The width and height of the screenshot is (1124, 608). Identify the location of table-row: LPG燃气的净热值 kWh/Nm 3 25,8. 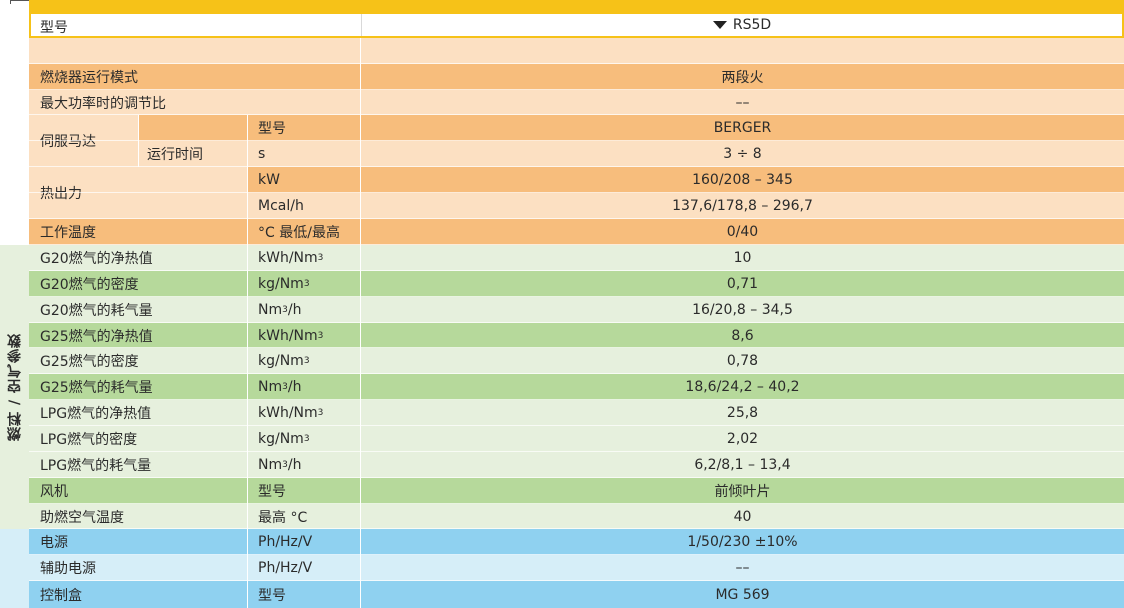
(576, 413).